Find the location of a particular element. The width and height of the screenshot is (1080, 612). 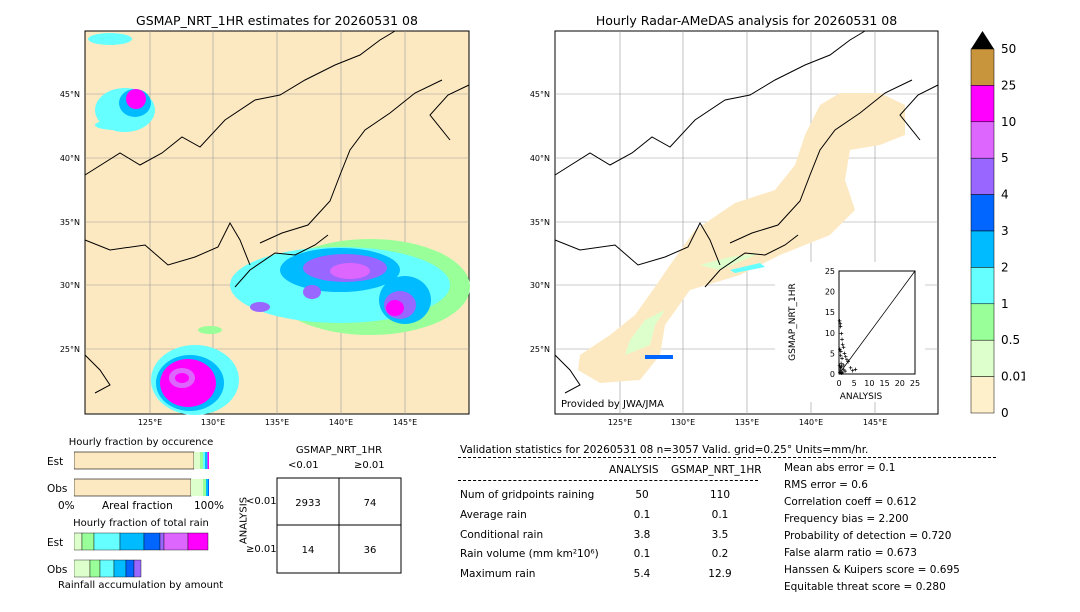

colorbar-label: 5 is located at coordinates (1005, 158).